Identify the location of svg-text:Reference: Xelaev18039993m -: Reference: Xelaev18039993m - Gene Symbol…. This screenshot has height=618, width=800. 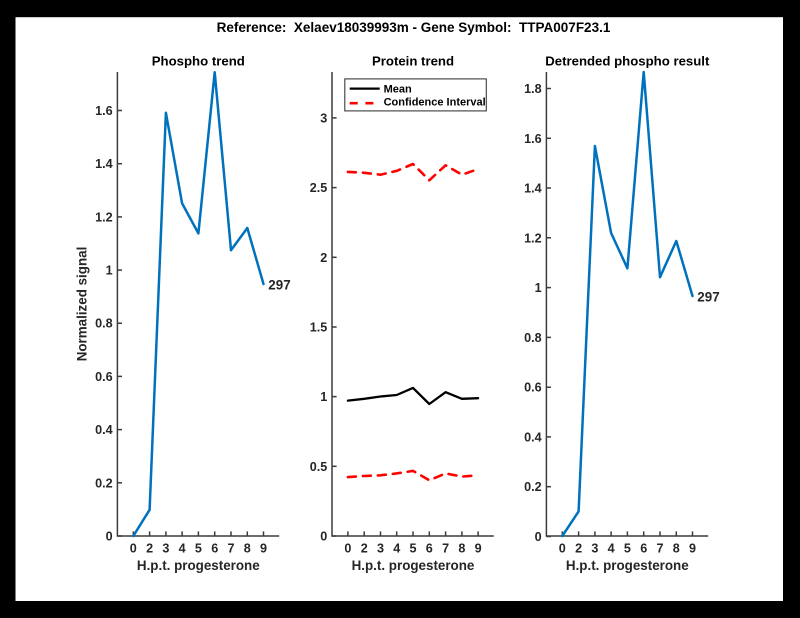
(414, 27).